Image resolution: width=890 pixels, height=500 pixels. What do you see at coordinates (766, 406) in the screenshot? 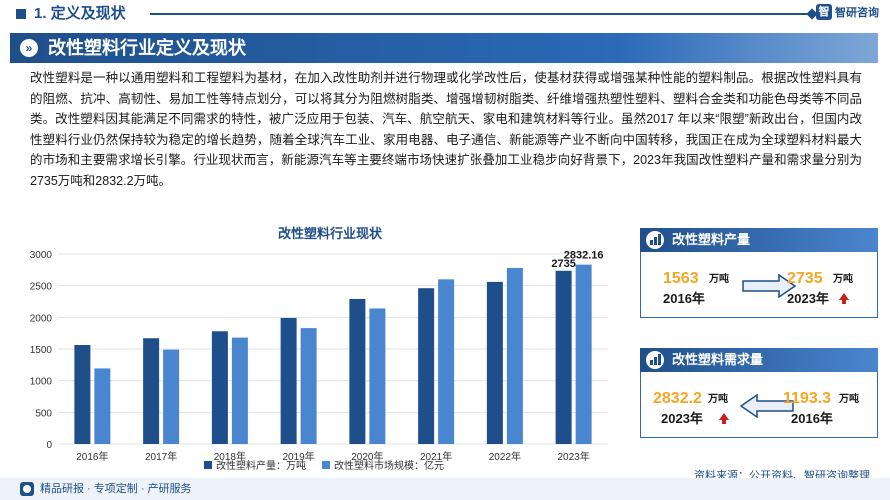
I see `arrow-left-icon` at bounding box center [766, 406].